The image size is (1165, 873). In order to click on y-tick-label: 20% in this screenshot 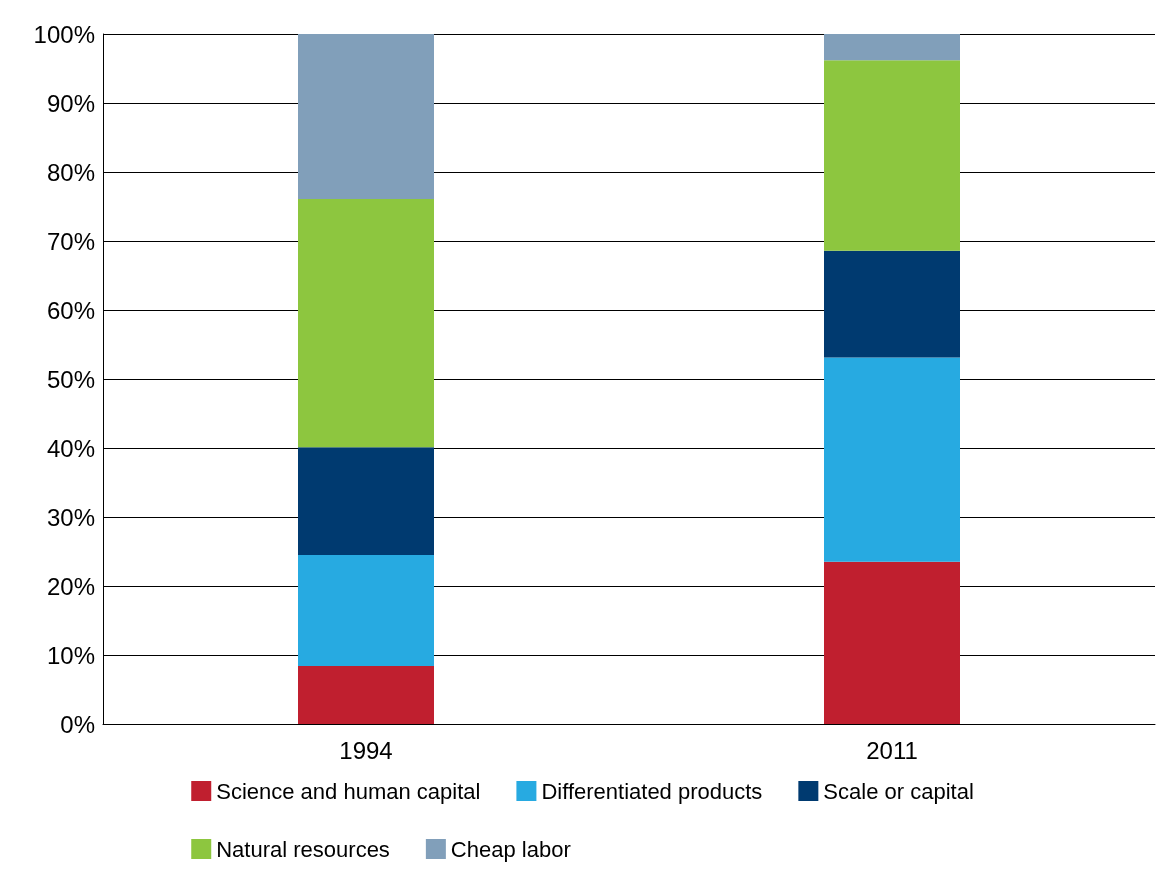, I will do `click(70, 586)`.